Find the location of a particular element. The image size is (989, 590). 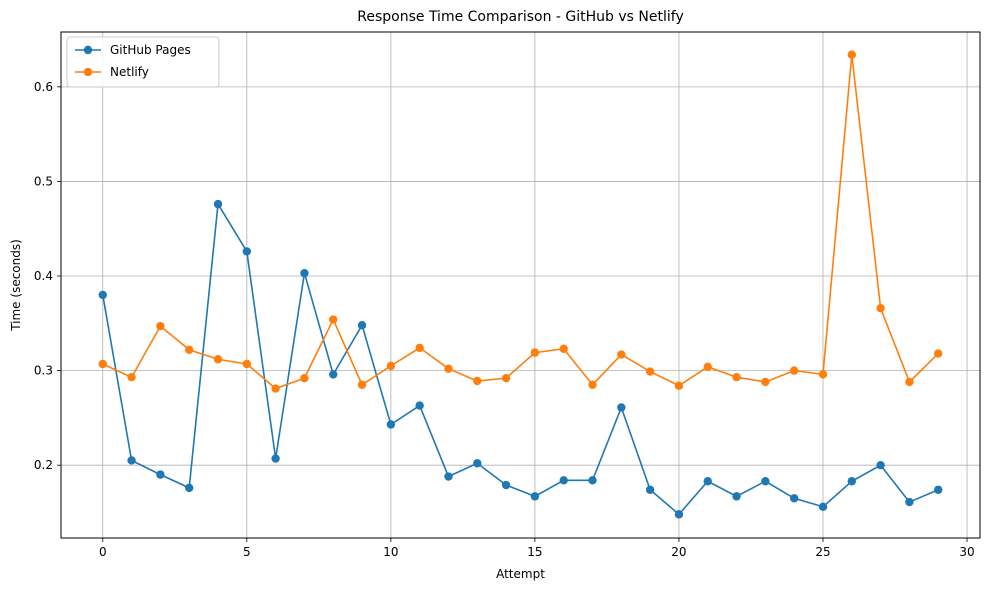

x-tick-label: 10 is located at coordinates (390, 552).